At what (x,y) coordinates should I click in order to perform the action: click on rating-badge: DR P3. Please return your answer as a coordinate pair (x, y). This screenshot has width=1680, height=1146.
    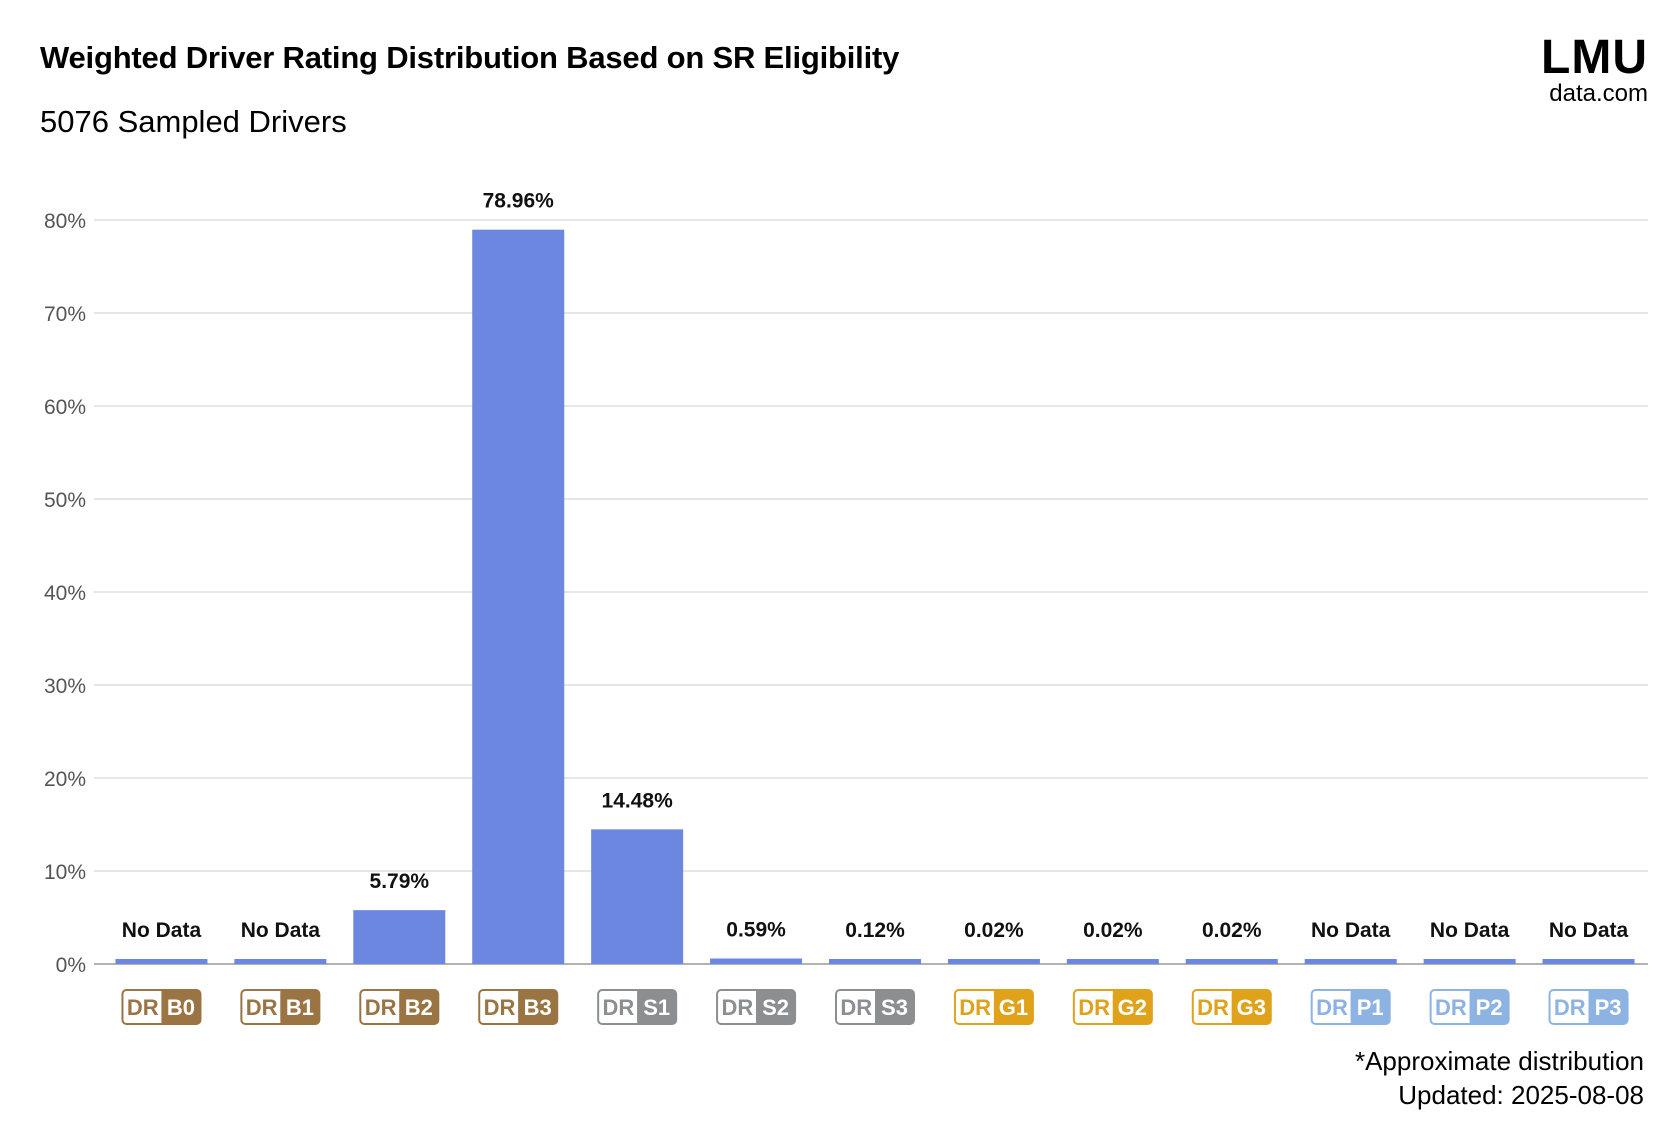
    Looking at the image, I should click on (1588, 1007).